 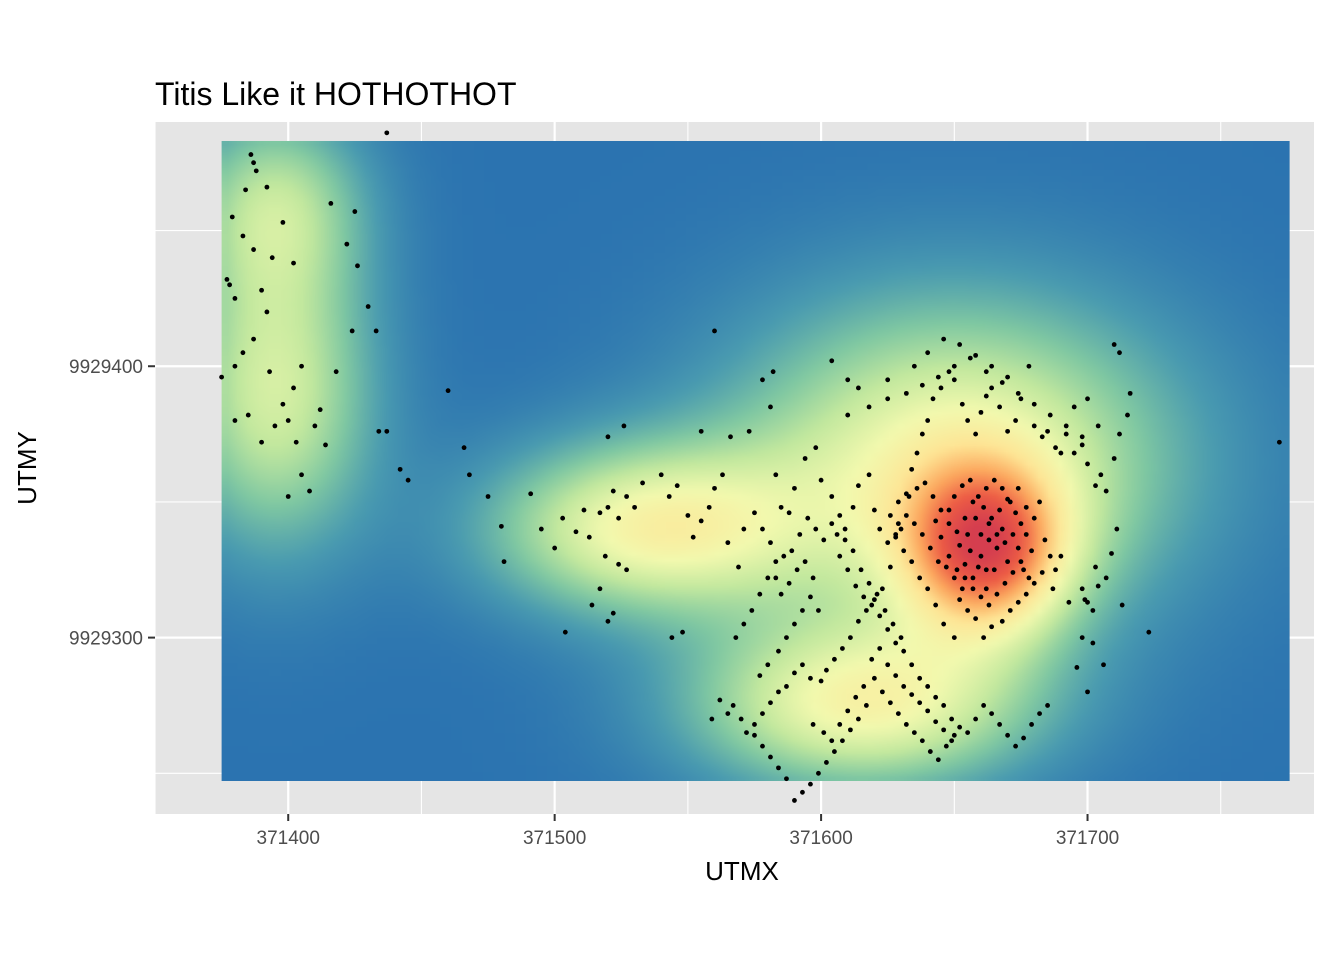 I want to click on y-tick-label: 9929300, so click(x=106, y=639).